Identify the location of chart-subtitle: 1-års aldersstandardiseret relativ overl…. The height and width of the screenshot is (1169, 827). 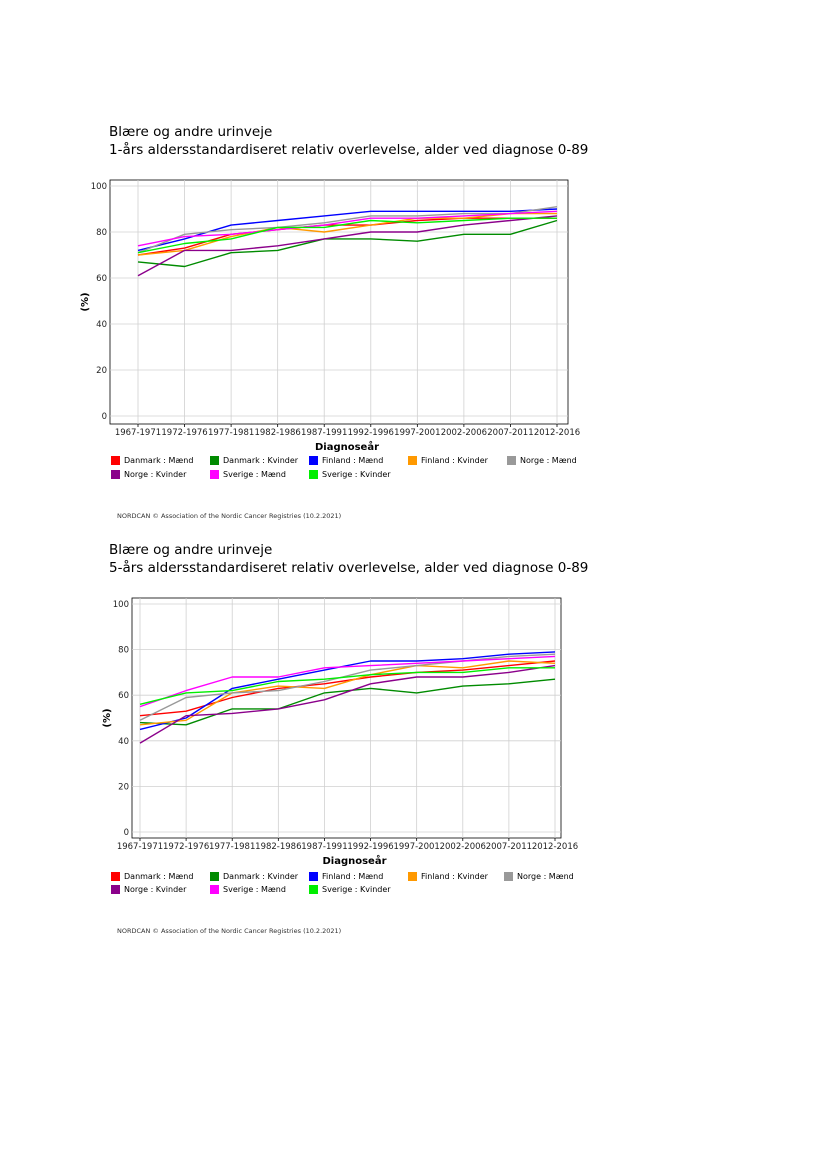
(349, 150).